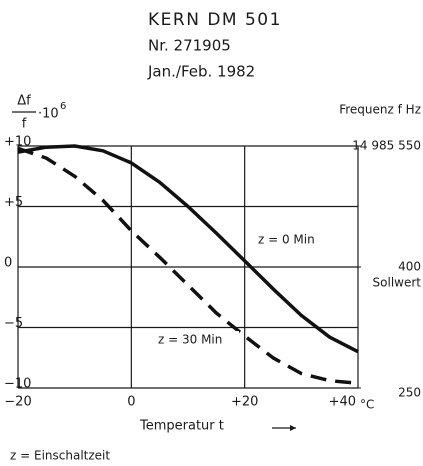 The height and width of the screenshot is (466, 423). Describe the element at coordinates (24, 124) in the screenshot. I see `y-label-denominator: f` at that location.